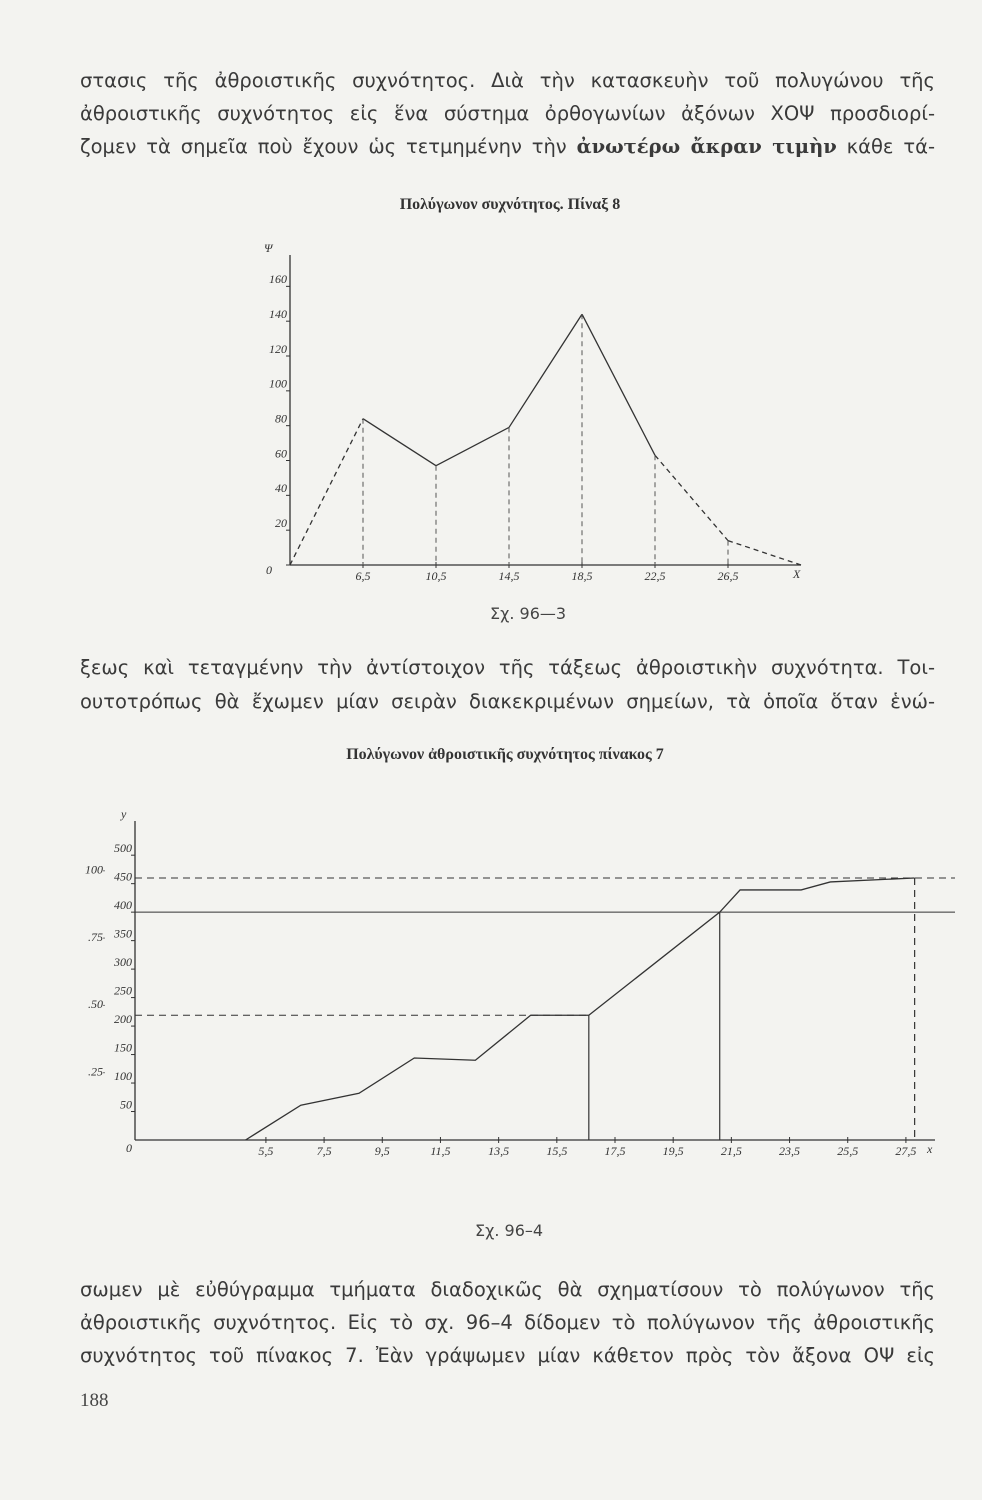 Image resolution: width=982 pixels, height=1500 pixels. What do you see at coordinates (509, 1230) in the screenshot?
I see `figure-caption: Σχ. 96–4` at bounding box center [509, 1230].